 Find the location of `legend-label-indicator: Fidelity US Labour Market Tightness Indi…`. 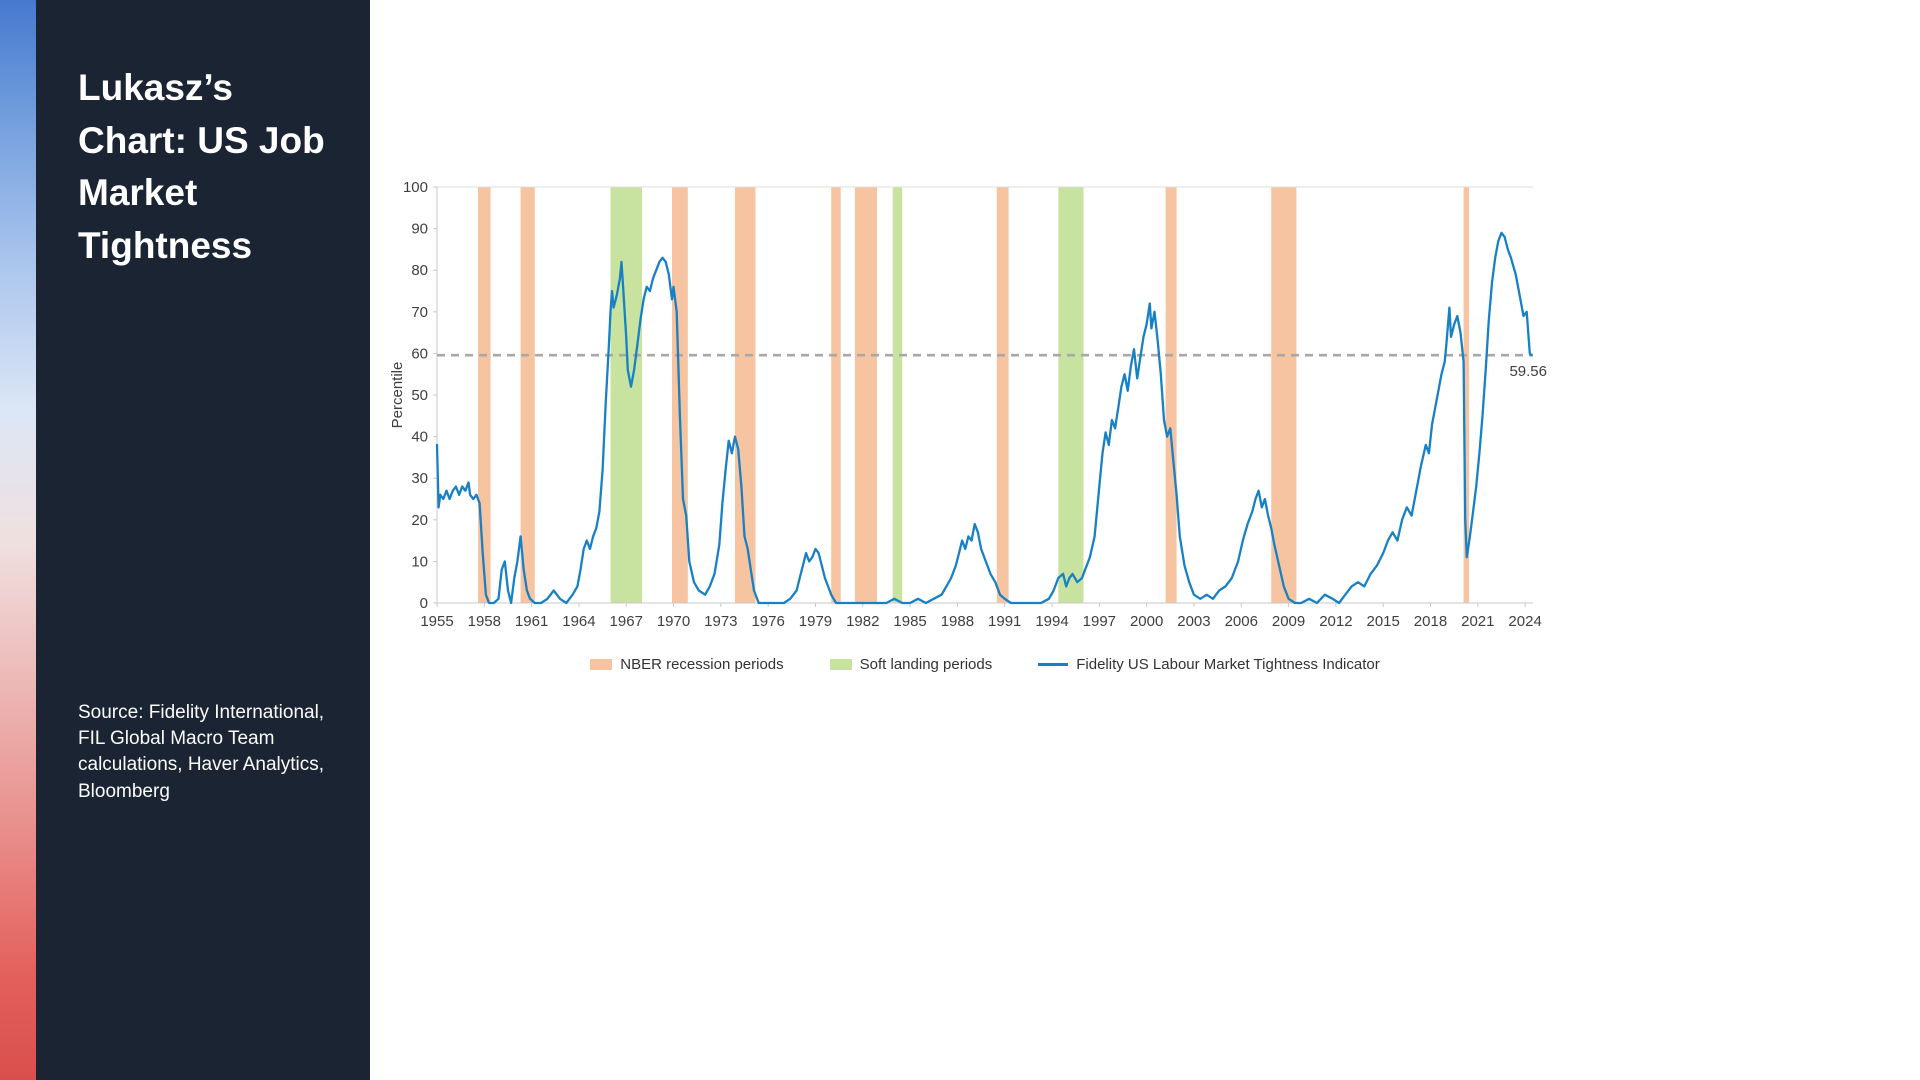

legend-label-indicator: Fidelity US Labour Market Tightness Indi… is located at coordinates (1228, 664).